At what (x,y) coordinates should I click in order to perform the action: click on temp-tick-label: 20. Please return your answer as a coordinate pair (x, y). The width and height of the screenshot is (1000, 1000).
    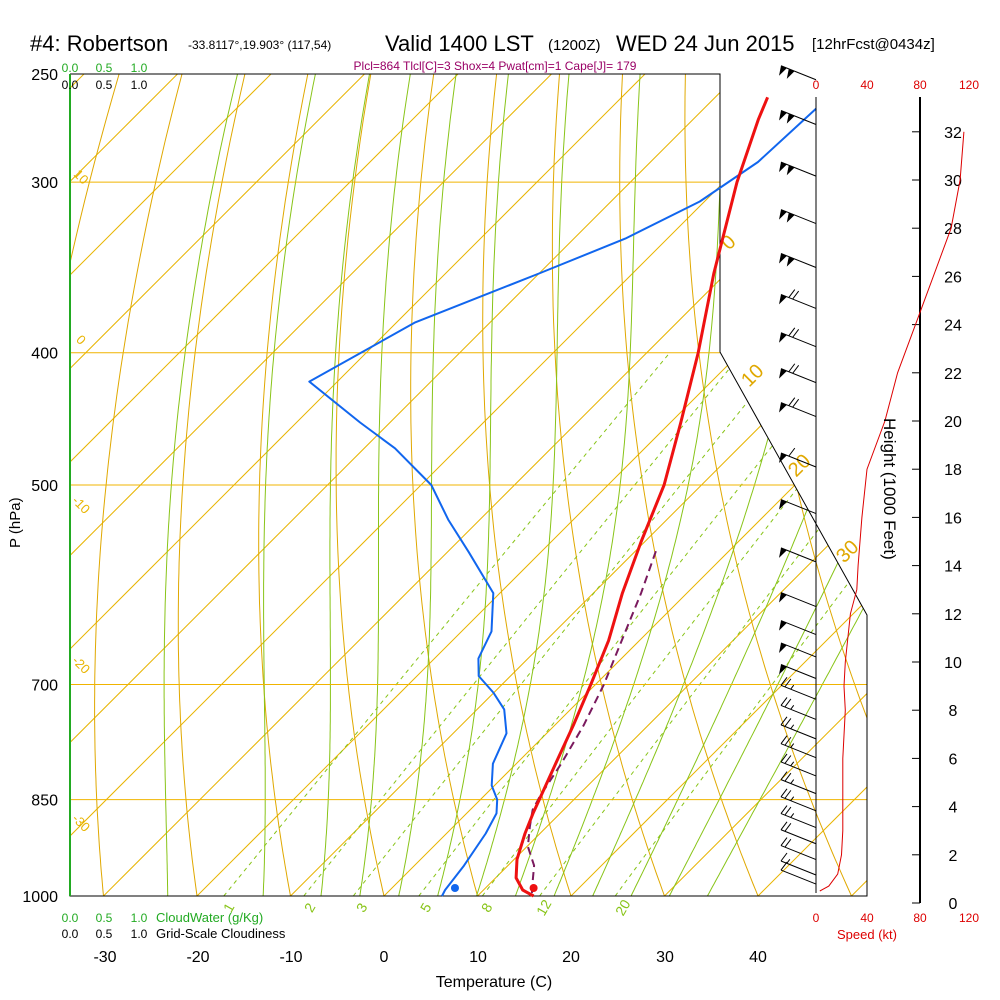
    Looking at the image, I should click on (571, 957).